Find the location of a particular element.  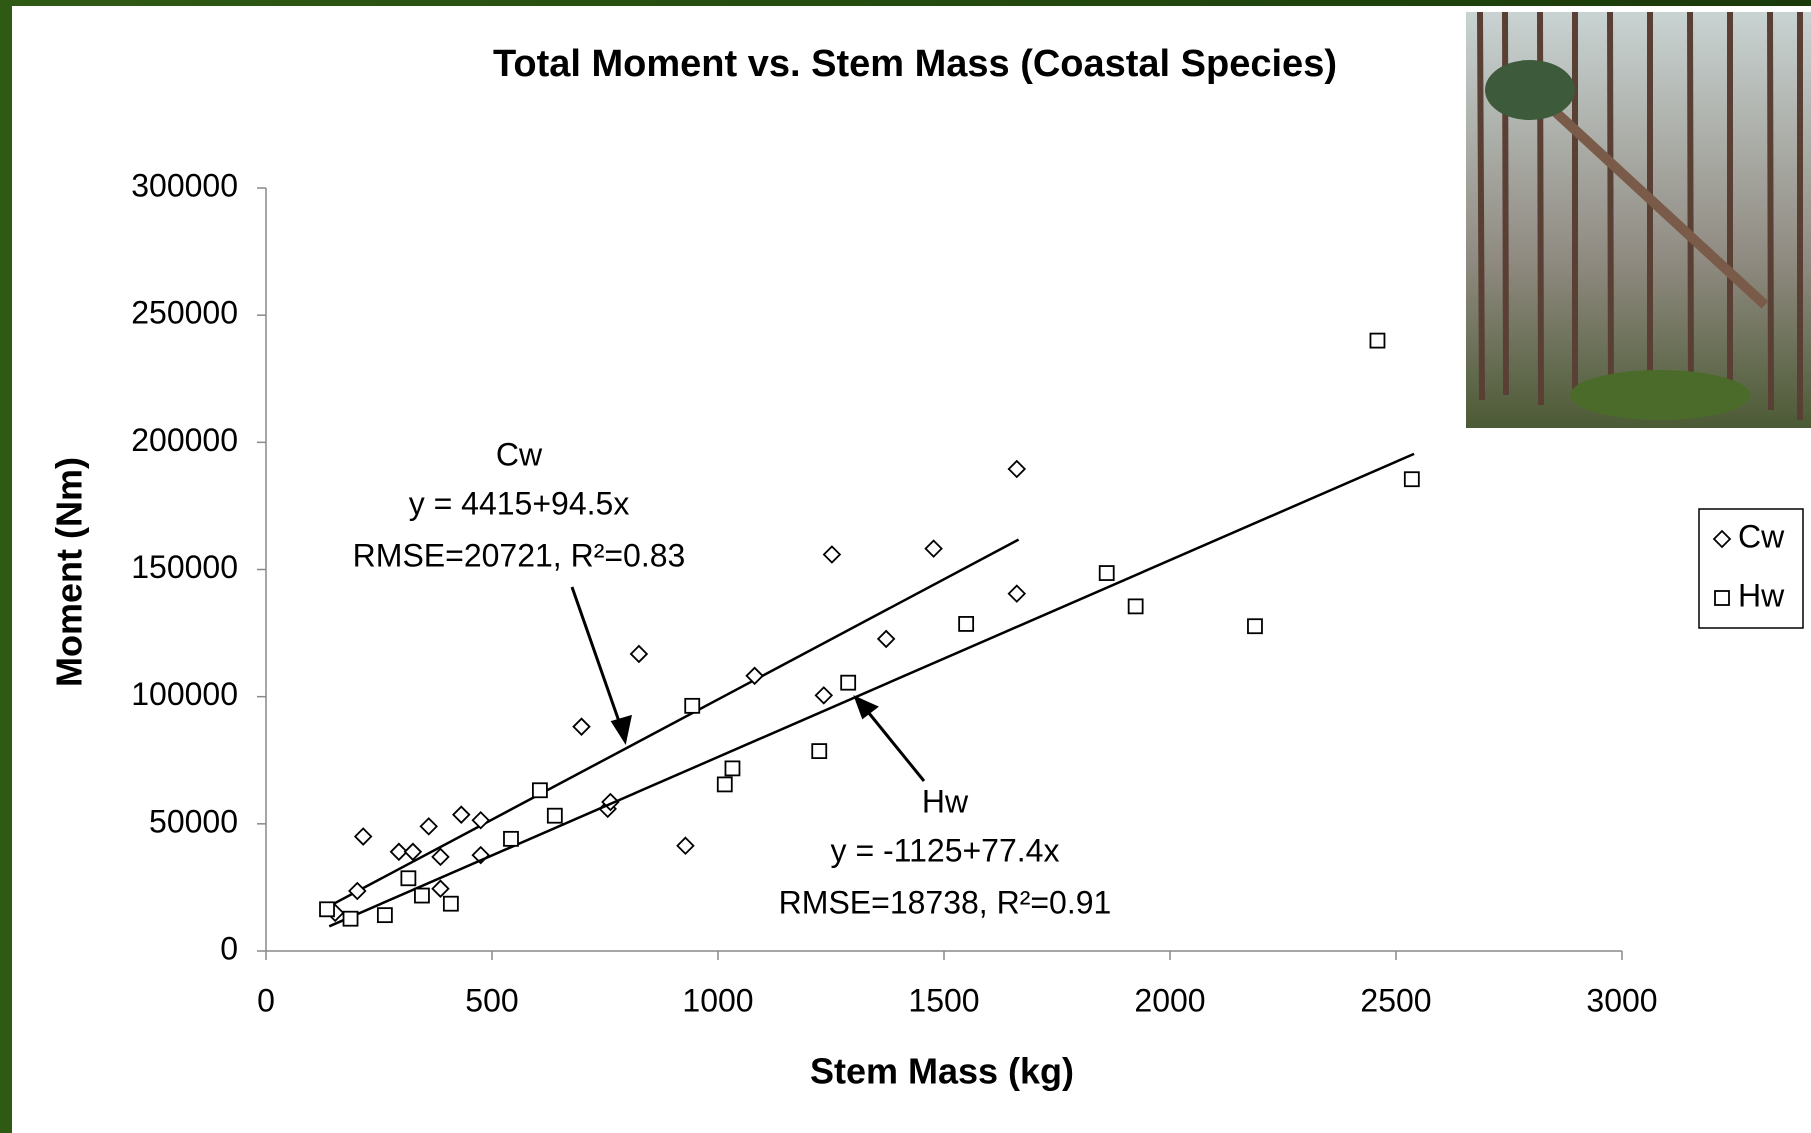

annotation-equation: y = -1125+77.4x is located at coordinates (945, 850).